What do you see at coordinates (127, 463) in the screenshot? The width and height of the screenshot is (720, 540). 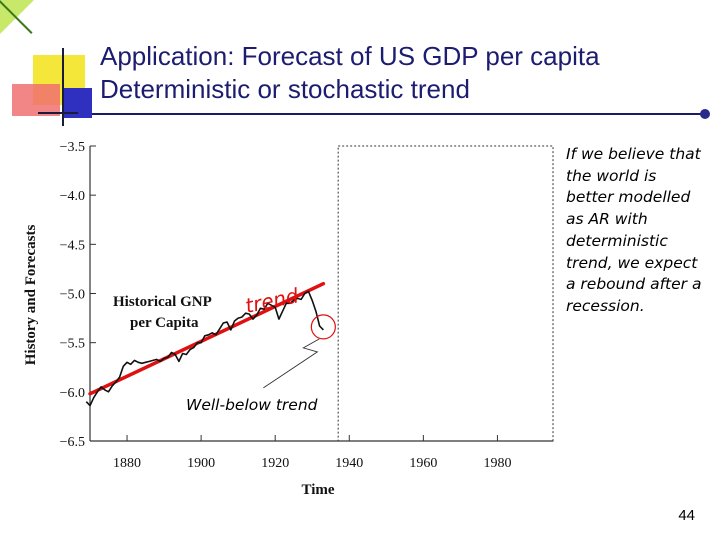 I see `x-tick-label: 1880` at bounding box center [127, 463].